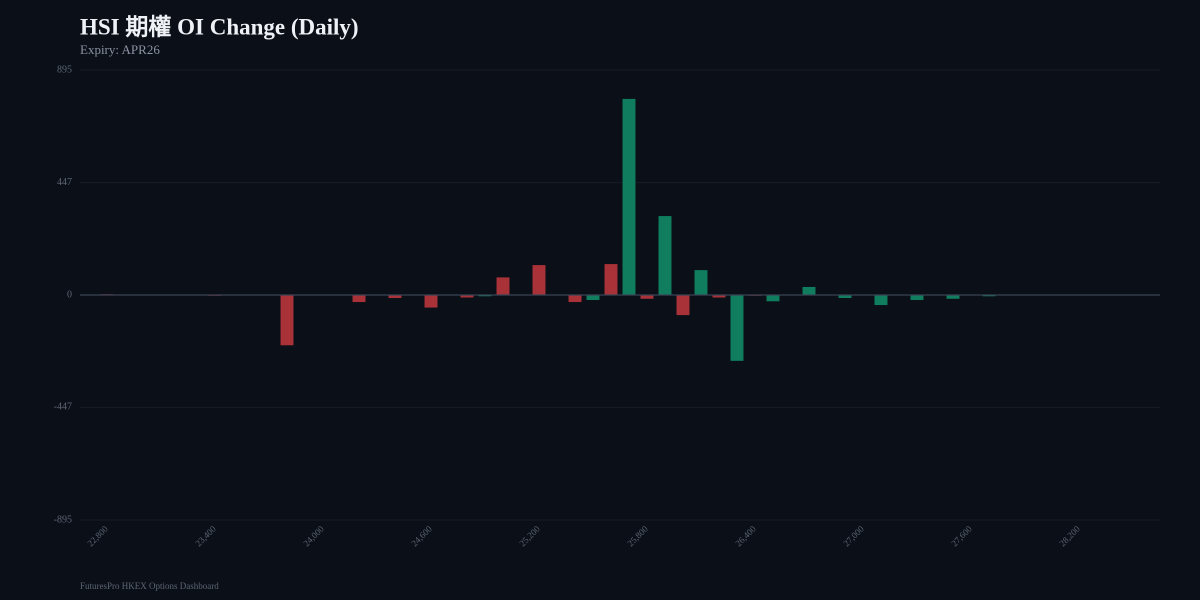 The height and width of the screenshot is (600, 1200). Describe the element at coordinates (64, 182) in the screenshot. I see `y-tick-label: 447` at that location.